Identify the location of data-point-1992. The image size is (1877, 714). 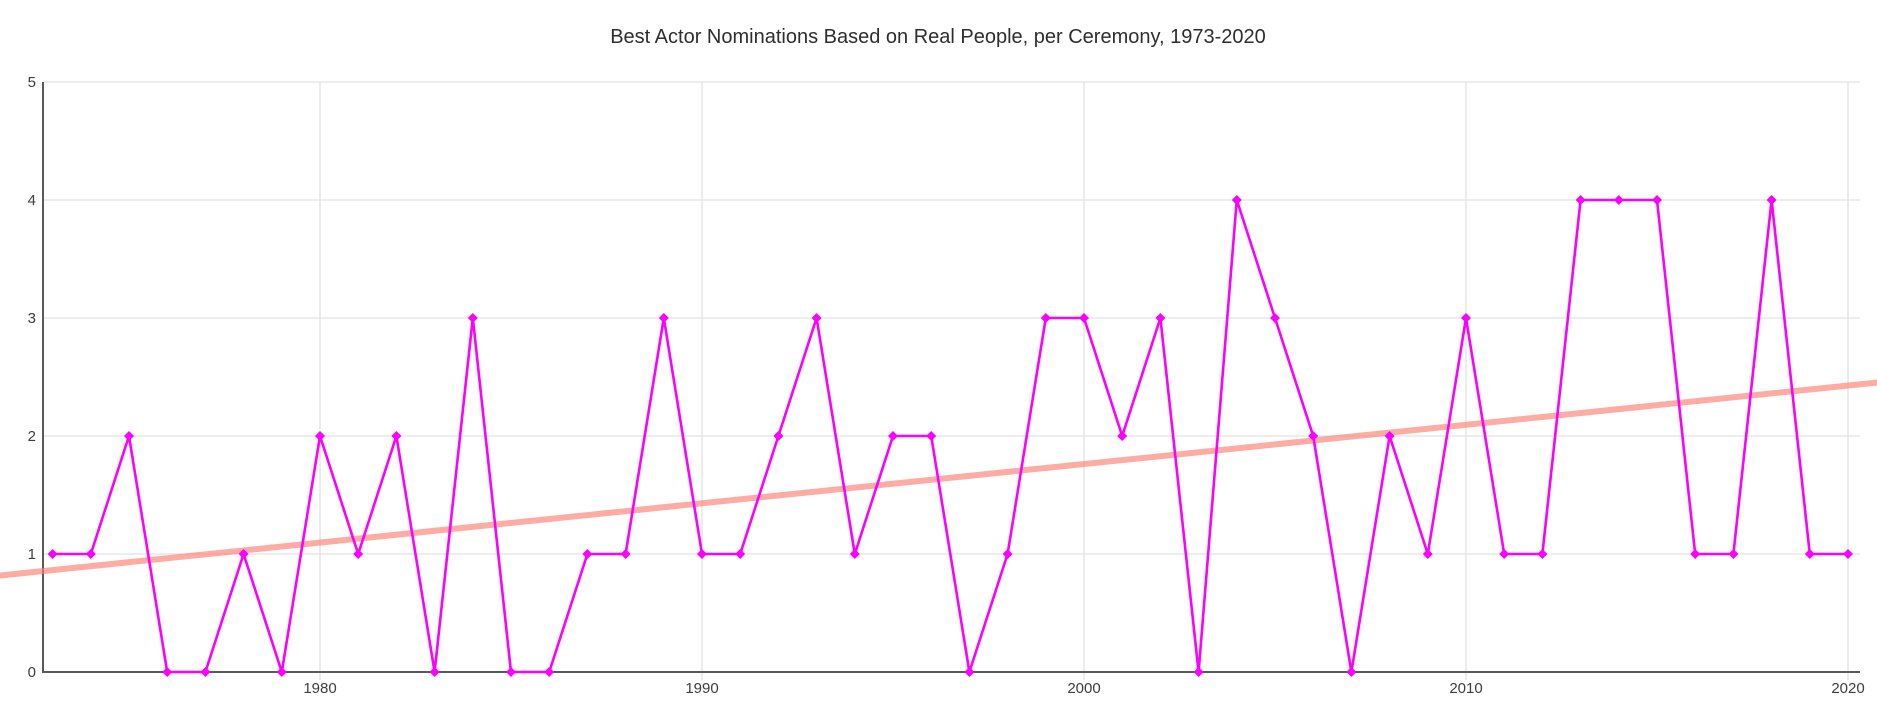
(778, 436).